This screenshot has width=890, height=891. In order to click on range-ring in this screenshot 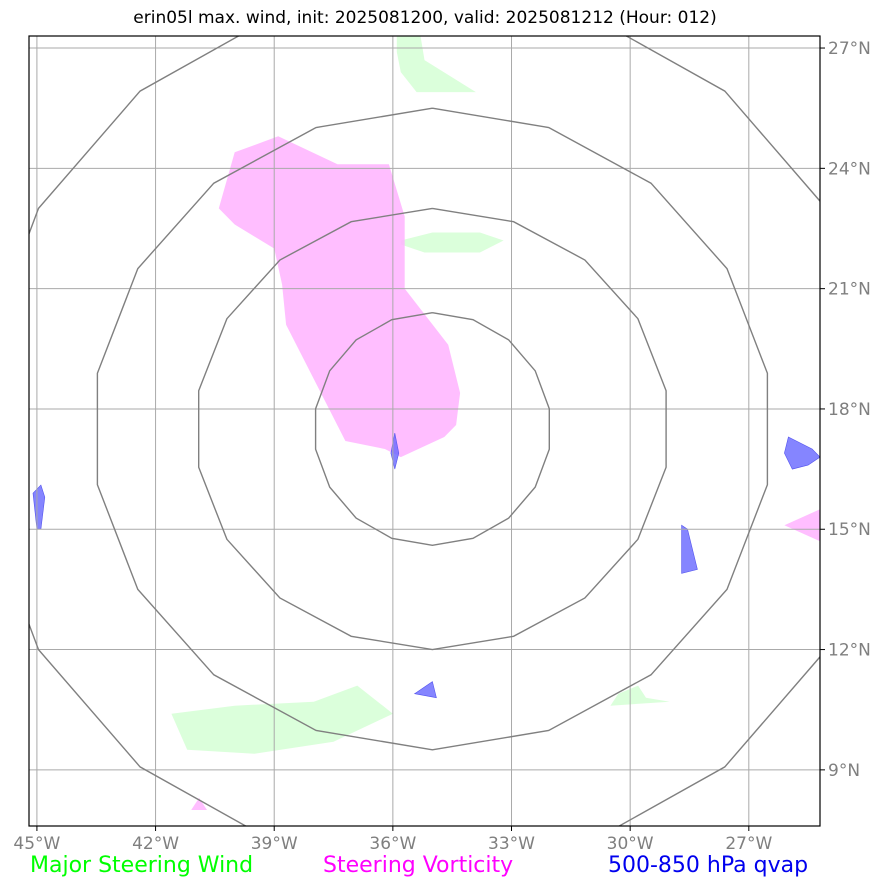, I will do `click(432, 429)`.